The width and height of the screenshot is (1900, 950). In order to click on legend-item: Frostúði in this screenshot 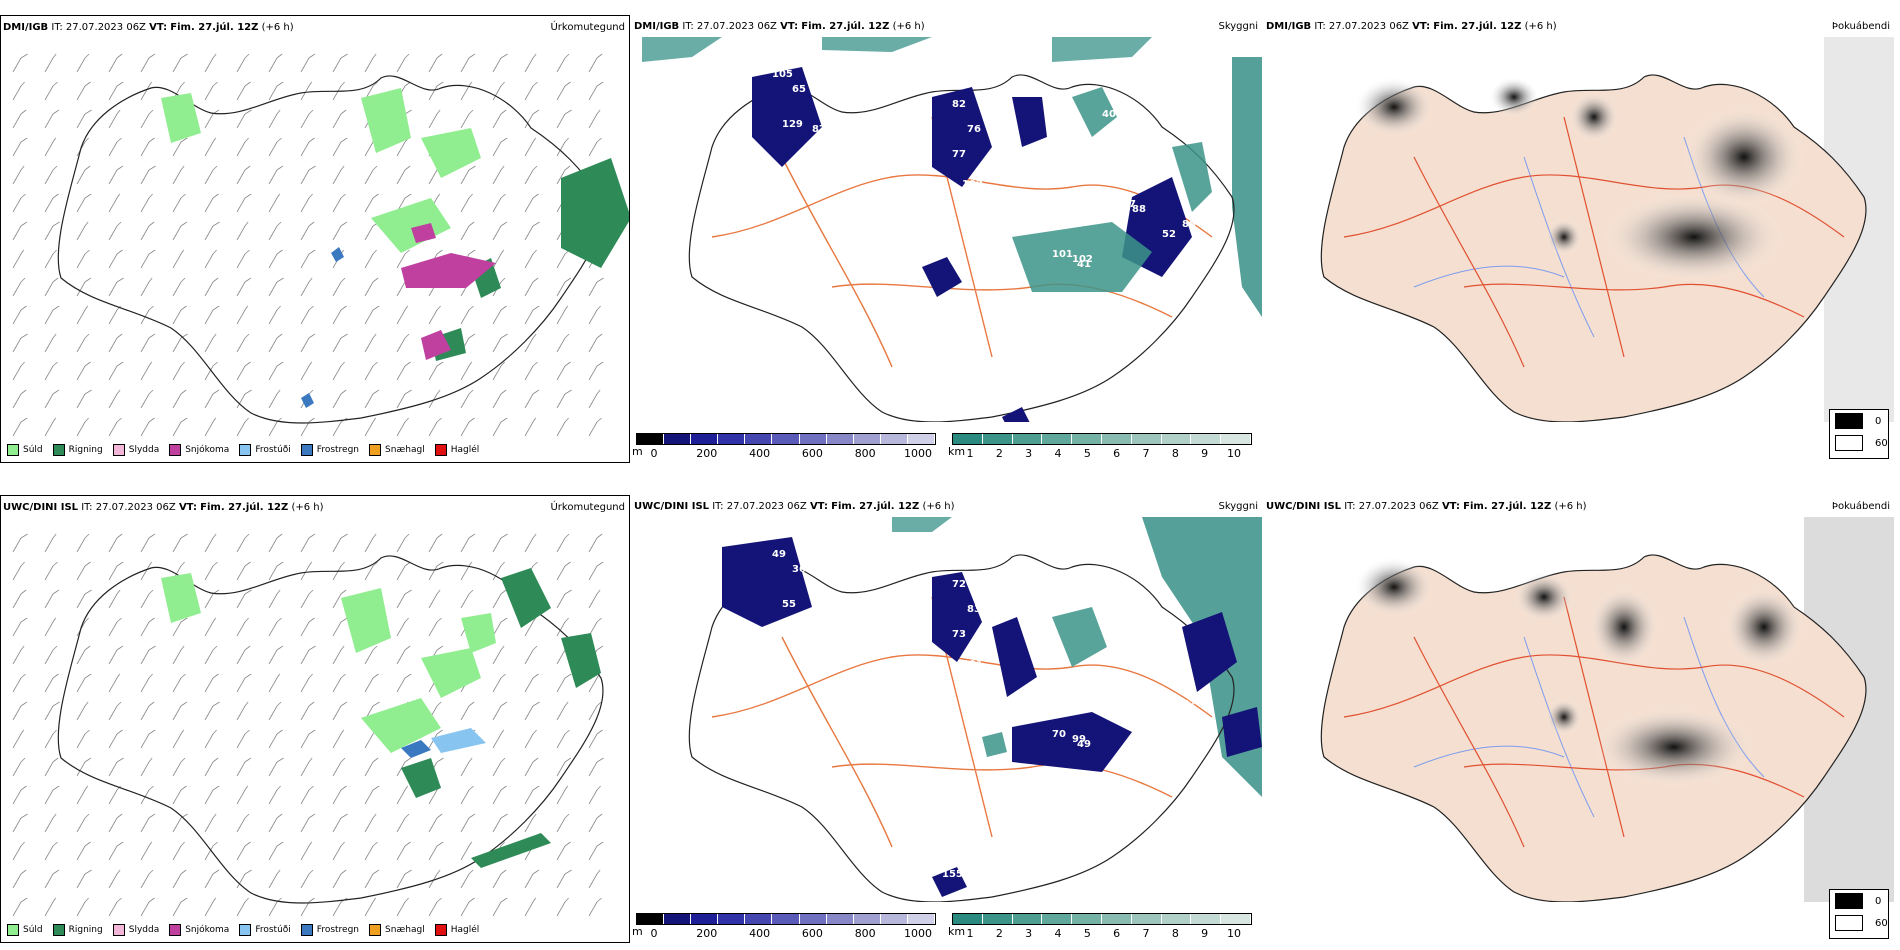, I will do `click(265, 450)`.